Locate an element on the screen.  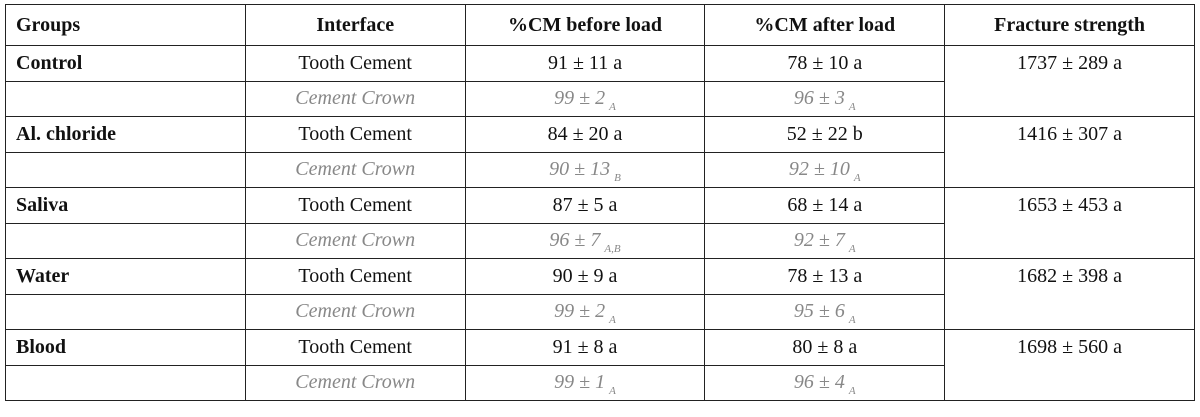
value-text: 78 ± 13 a is located at coordinates (825, 275).